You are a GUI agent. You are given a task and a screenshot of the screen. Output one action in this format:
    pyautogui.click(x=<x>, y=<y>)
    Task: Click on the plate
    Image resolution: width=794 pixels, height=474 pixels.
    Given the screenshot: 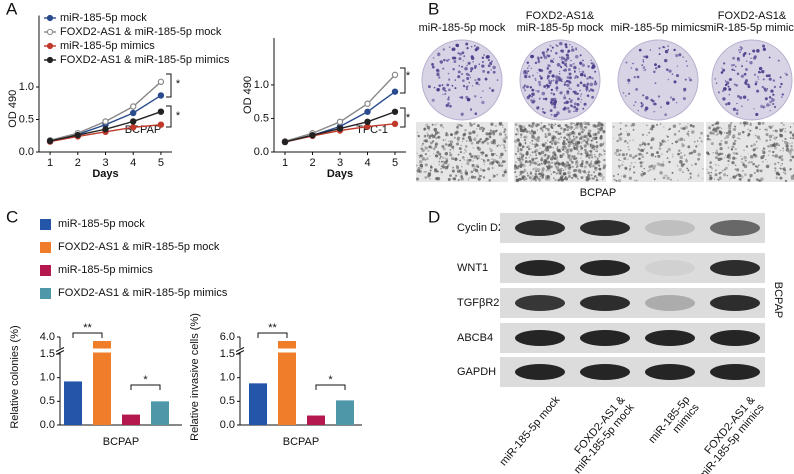 What is the action you would take?
    pyautogui.click(x=658, y=80)
    